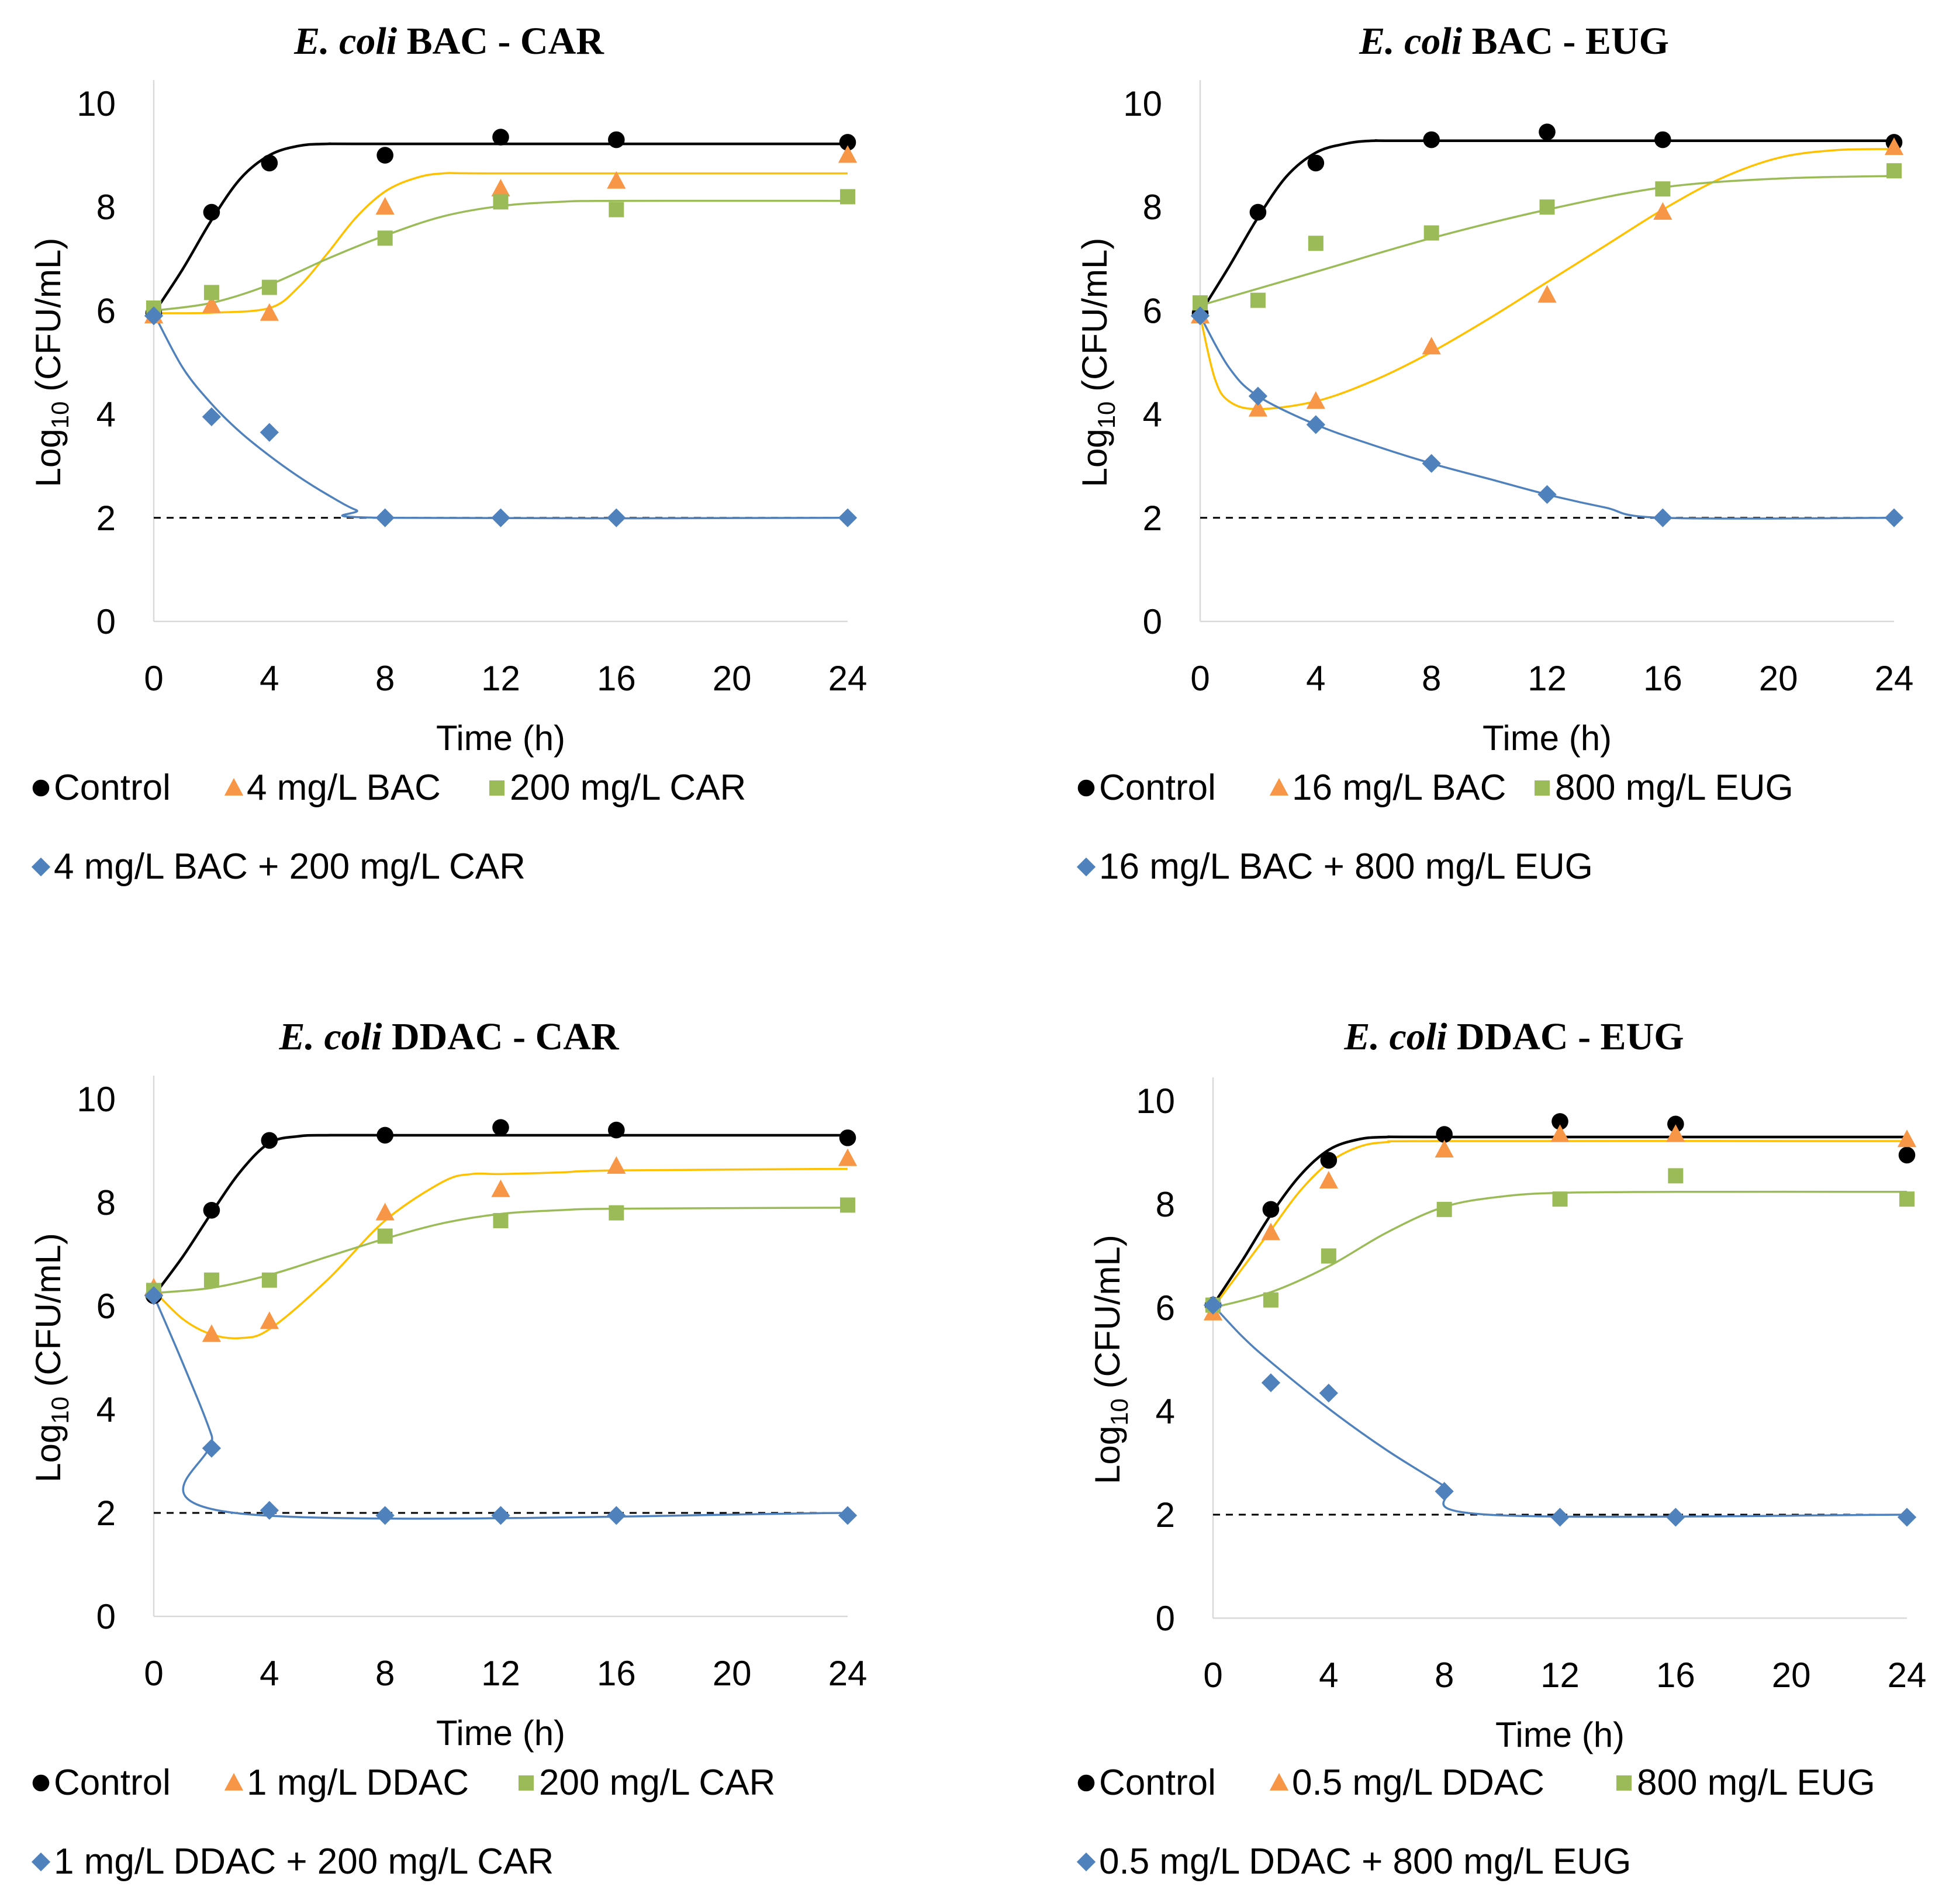 The width and height of the screenshot is (1942, 1904). I want to click on chart-title: E. coli DDAC - CAR, so click(448, 1036).